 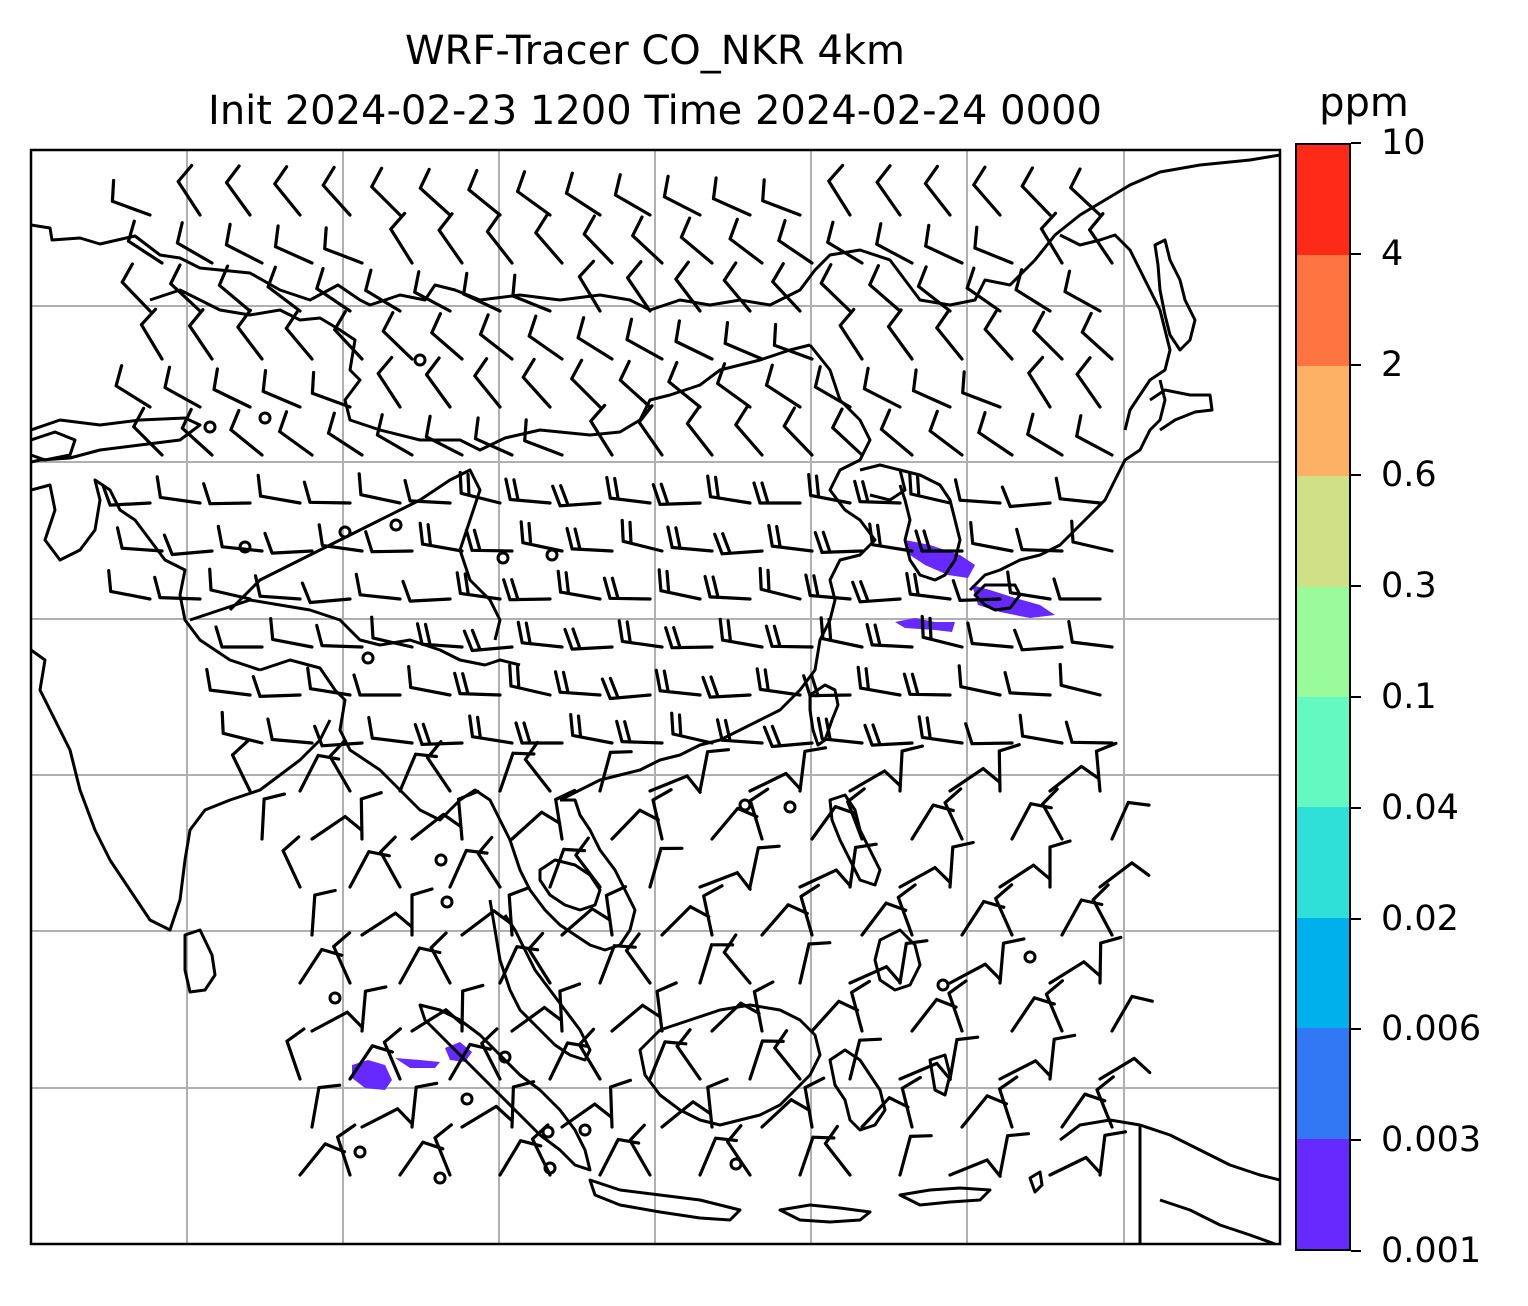 I want to click on chart-title-line1: WRF-Tracer CO_NKR 4km, so click(x=655, y=51).